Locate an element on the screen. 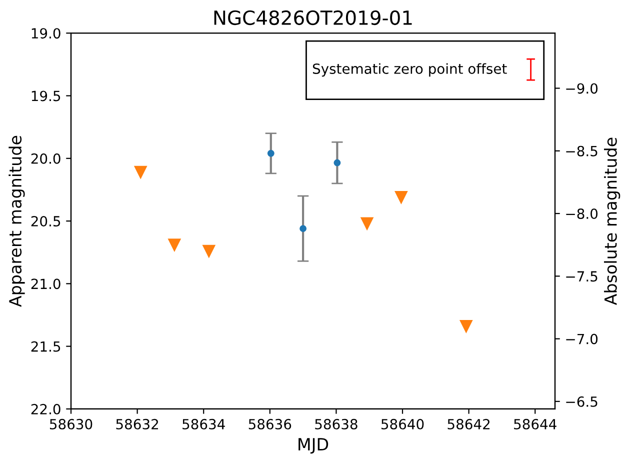  y2-tick-label: −6.5 is located at coordinates (582, 401).